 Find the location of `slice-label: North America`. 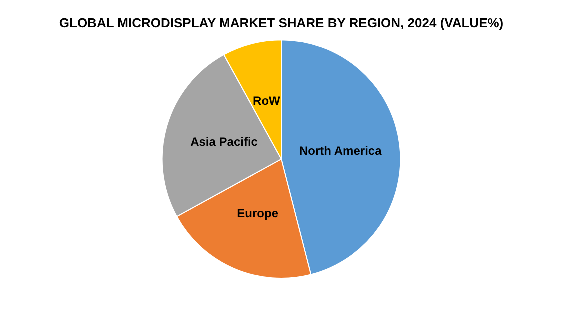

slice-label: North America is located at coordinates (341, 151).